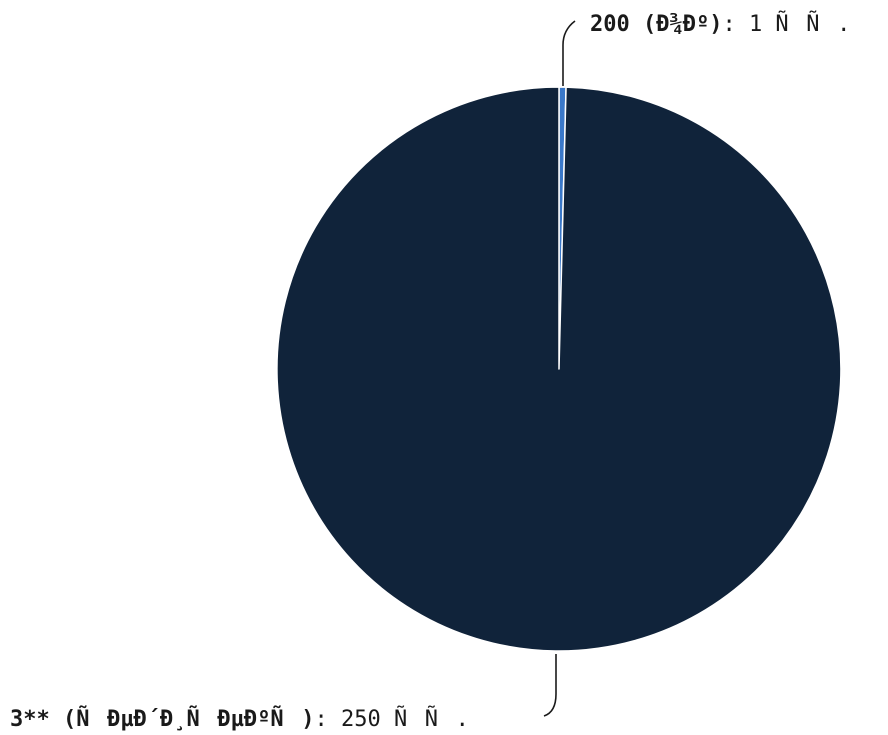  I want to click on slice-label-3xx: 3** (ÑÐµÐ´Ð¸ÑÐµÐºÑ): 250 ÑÑ., so click(239, 718).